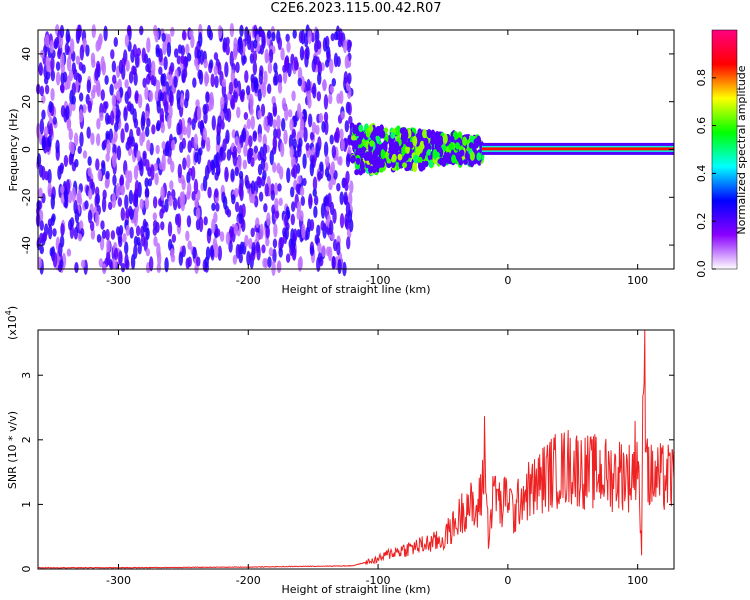 Image resolution: width=750 pixels, height=600 pixels. Describe the element at coordinates (8, 312) in the screenshot. I see `snr-multiplier-exp: 4` at that location.